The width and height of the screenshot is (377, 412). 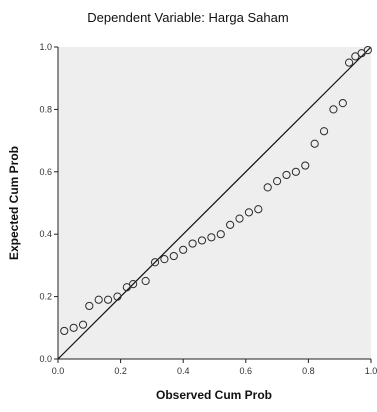 I want to click on x-tick-label: 1.0, so click(x=371, y=371).